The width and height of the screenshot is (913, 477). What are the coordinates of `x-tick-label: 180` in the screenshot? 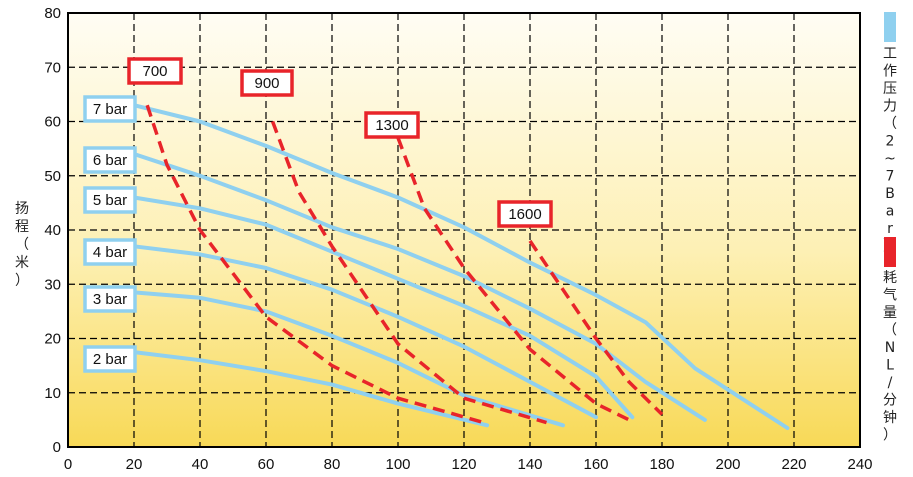 It's located at (661, 464).